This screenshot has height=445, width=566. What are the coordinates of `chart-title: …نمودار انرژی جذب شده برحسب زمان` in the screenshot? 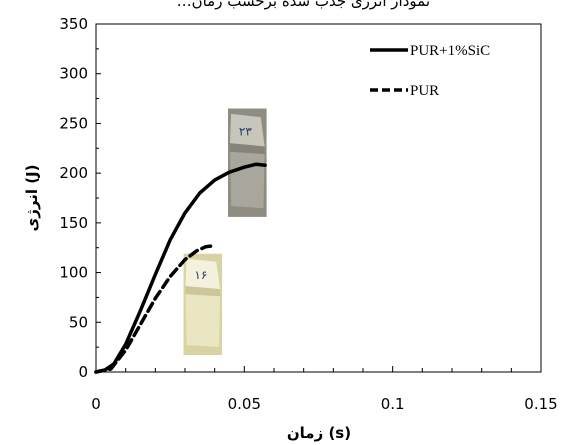 It's located at (303, 5).